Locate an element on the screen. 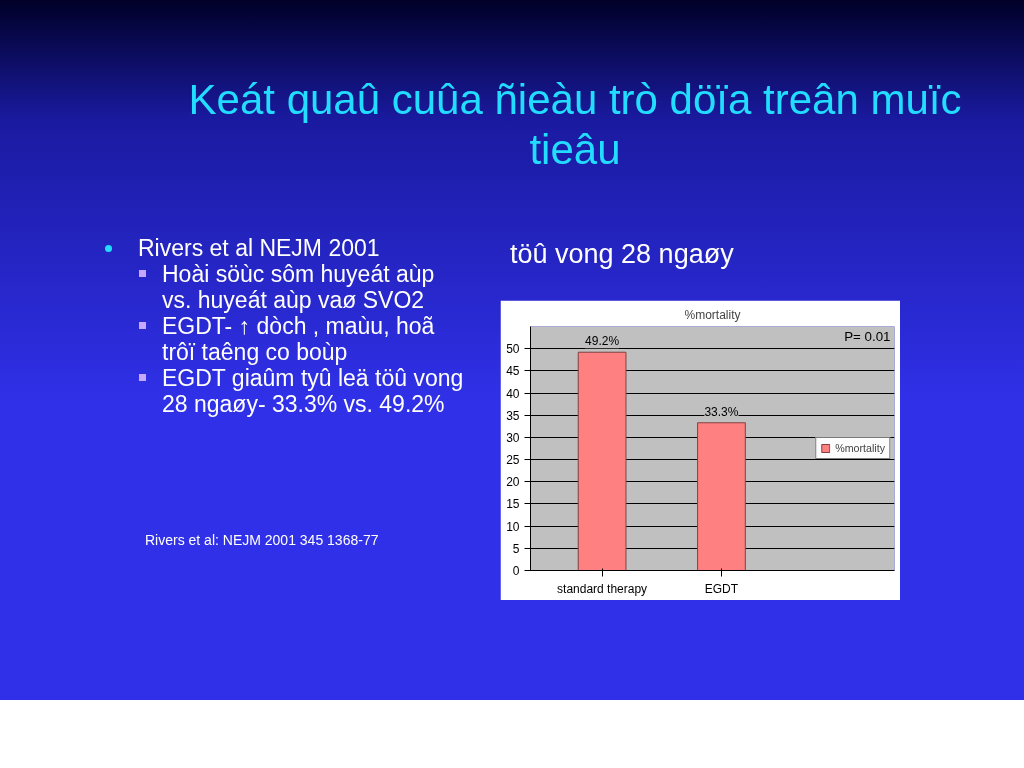 The image size is (1024, 768). text: Keát quaû cuûa ñieàu trò döïa treân muïc tieâu is located at coordinates (575, 125).